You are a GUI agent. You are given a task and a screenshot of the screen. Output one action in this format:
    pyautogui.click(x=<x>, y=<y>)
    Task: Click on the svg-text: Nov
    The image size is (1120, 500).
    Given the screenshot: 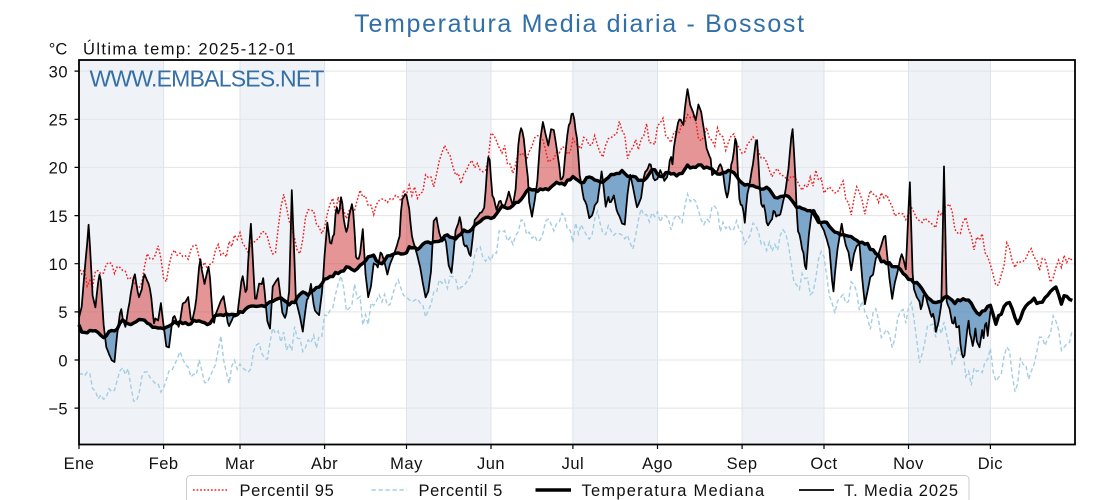 What is the action you would take?
    pyautogui.click(x=908, y=464)
    